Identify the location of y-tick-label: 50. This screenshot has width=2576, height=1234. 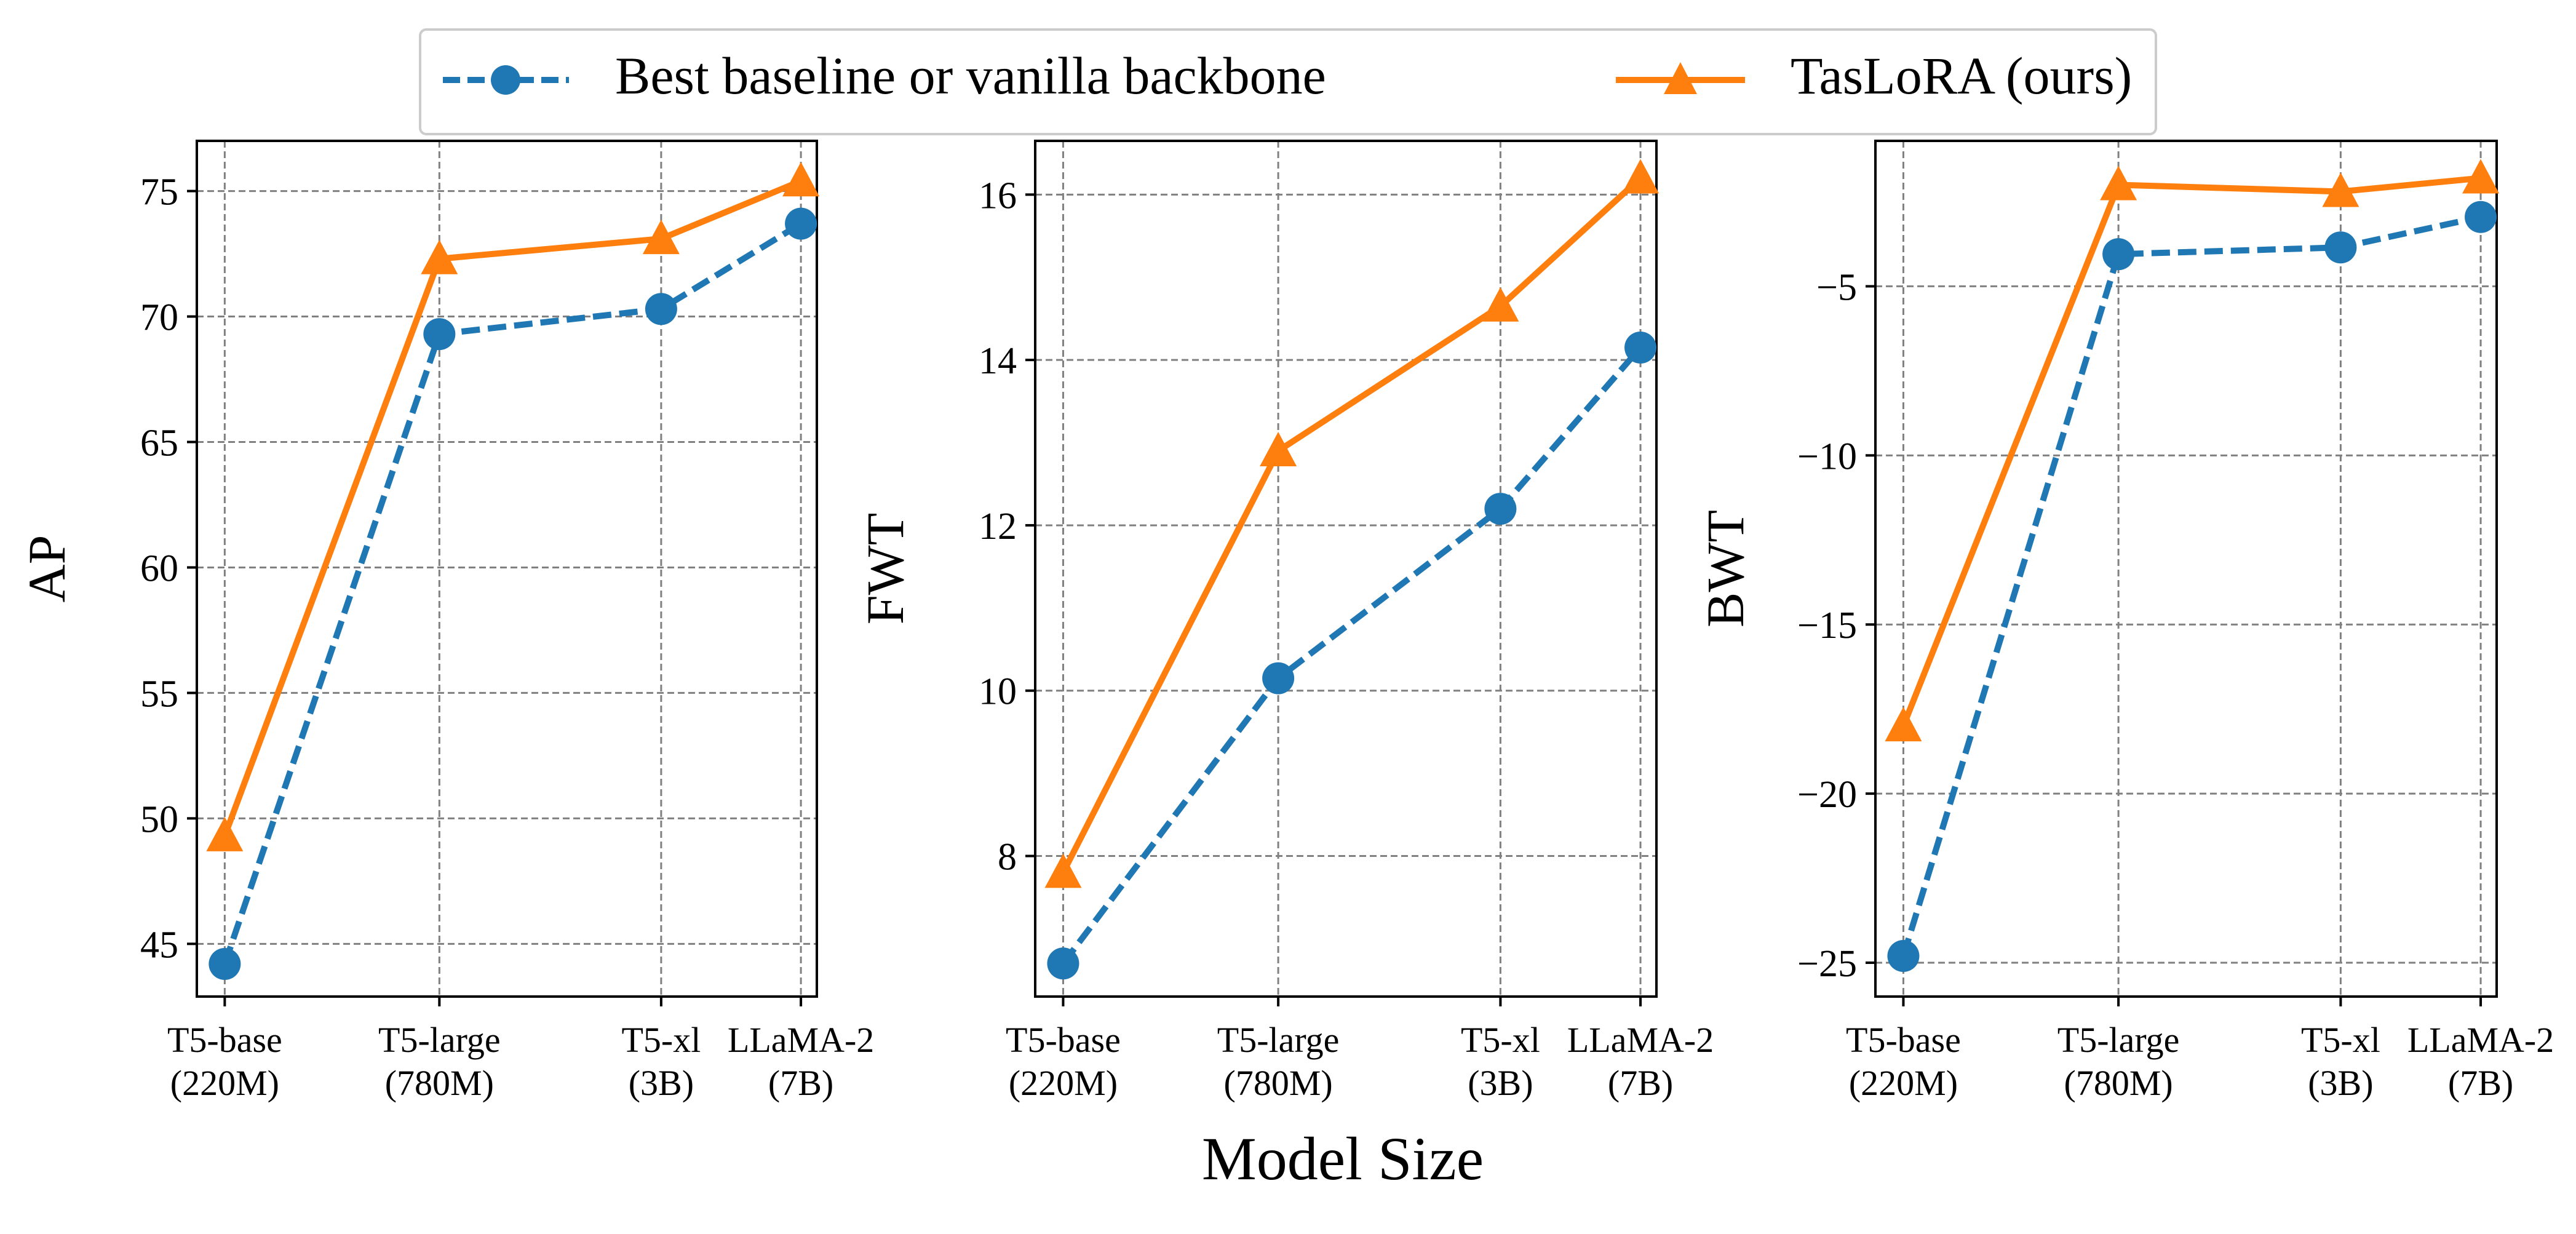
(159, 819).